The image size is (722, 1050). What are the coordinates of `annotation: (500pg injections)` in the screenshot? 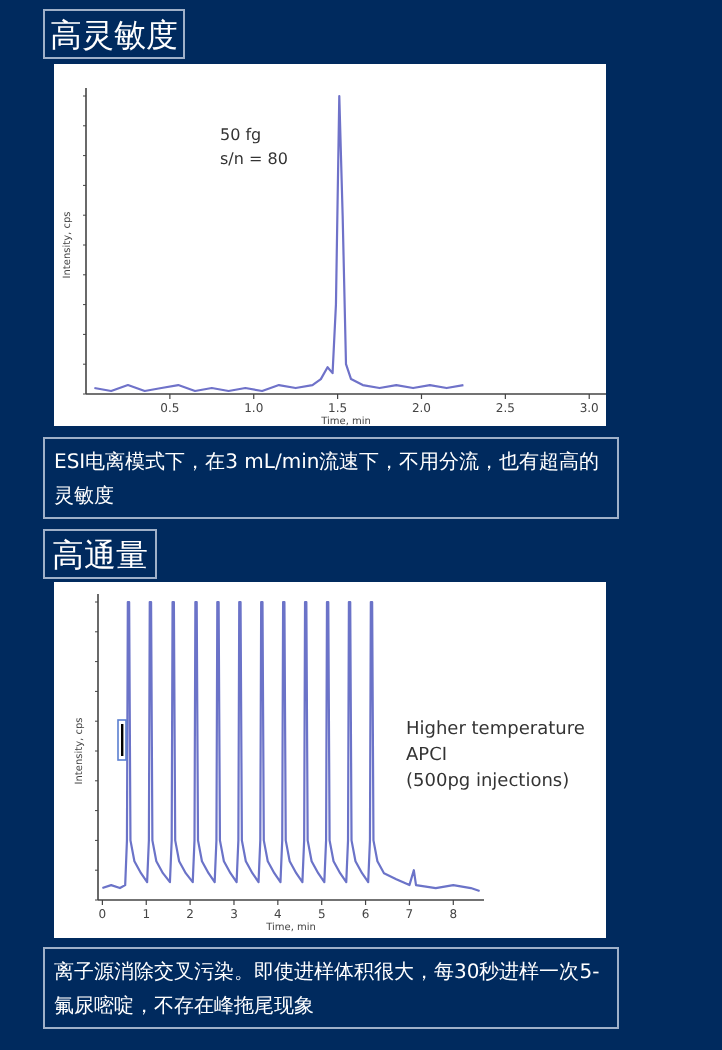 It's located at (488, 782).